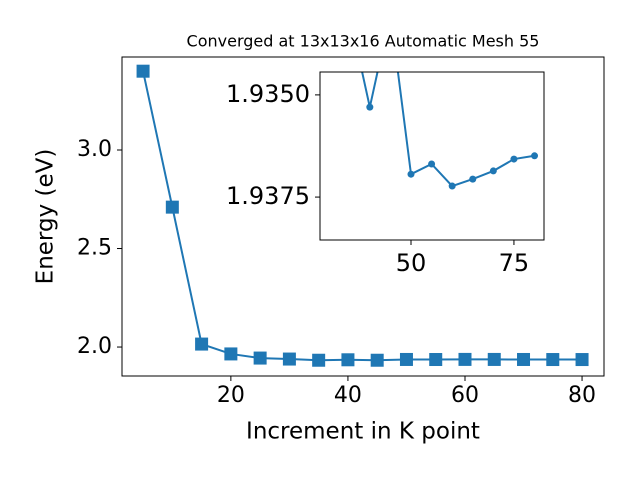  Describe the element at coordinates (46, 217) in the screenshot. I see `y-axis-label: Energy (eV)` at that location.